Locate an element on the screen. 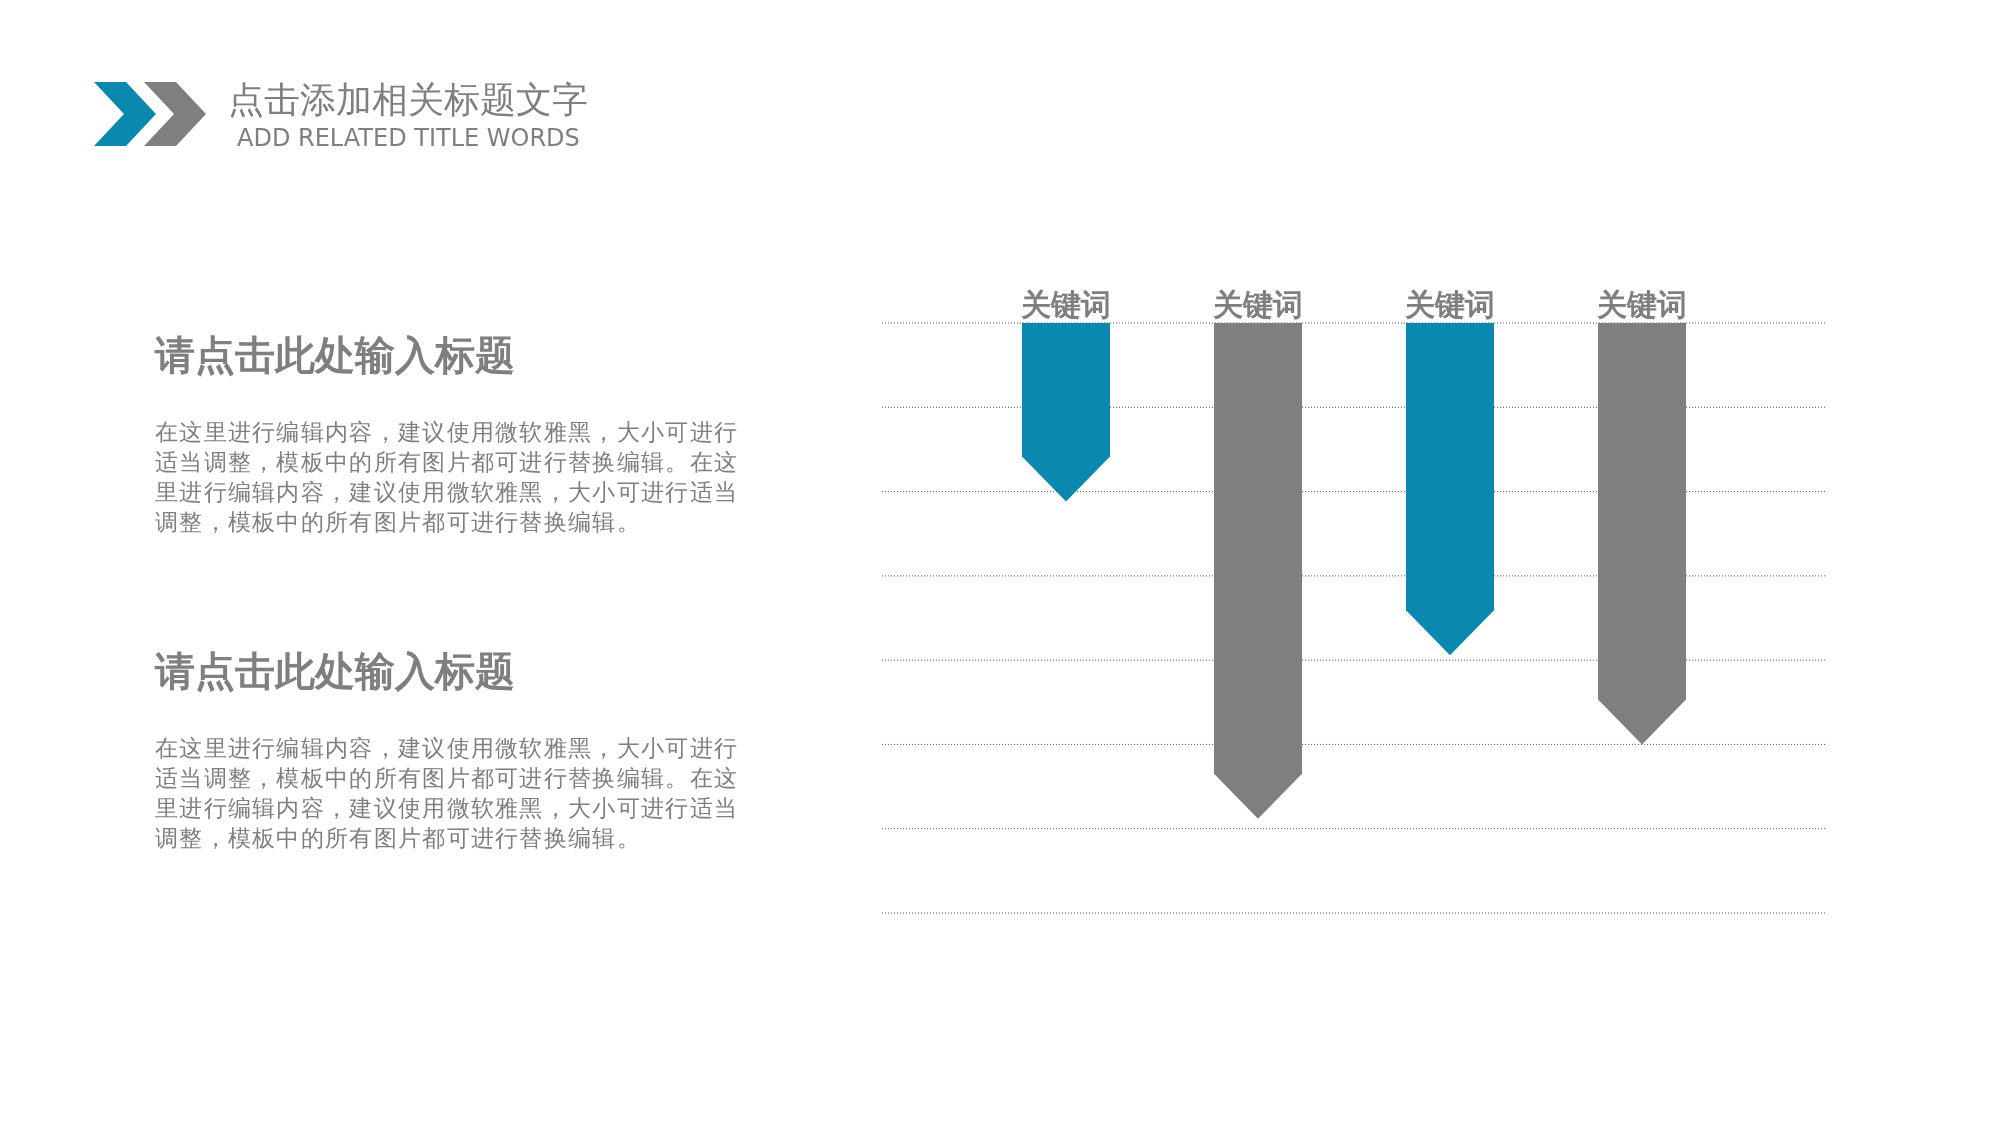 The height and width of the screenshot is (1126, 2000). text: 点击添加相关标题文字 is located at coordinates (408, 100).